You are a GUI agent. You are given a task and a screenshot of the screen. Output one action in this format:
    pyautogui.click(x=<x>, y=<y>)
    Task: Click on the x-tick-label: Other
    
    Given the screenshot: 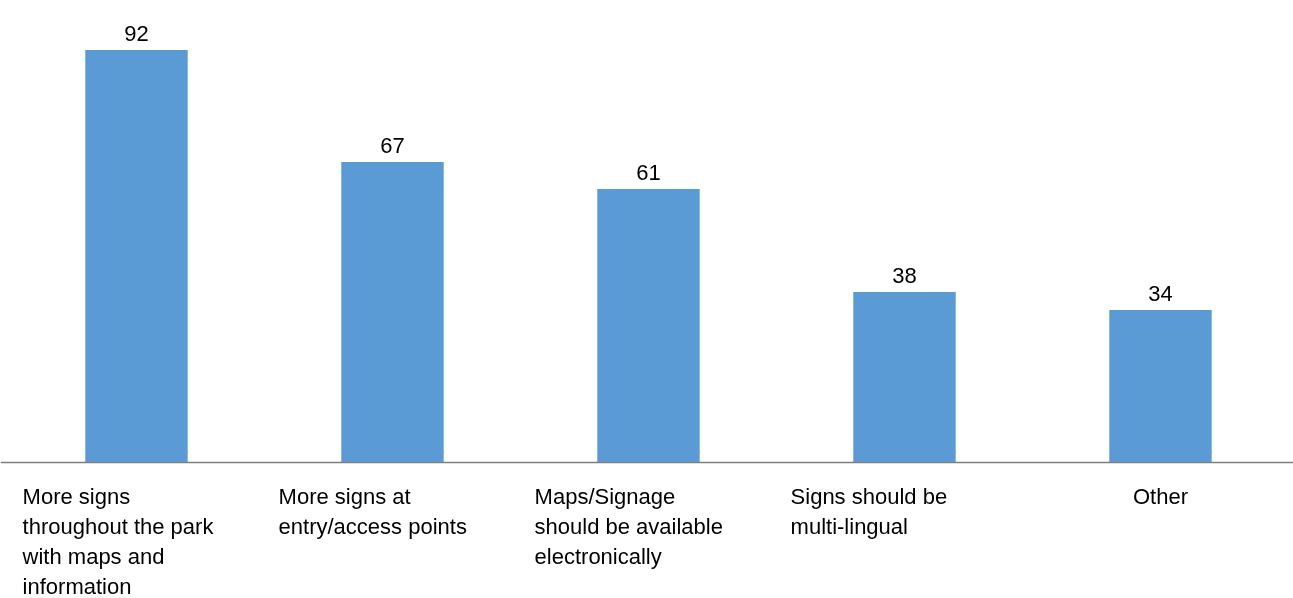 What is the action you would take?
    pyautogui.click(x=1160, y=497)
    